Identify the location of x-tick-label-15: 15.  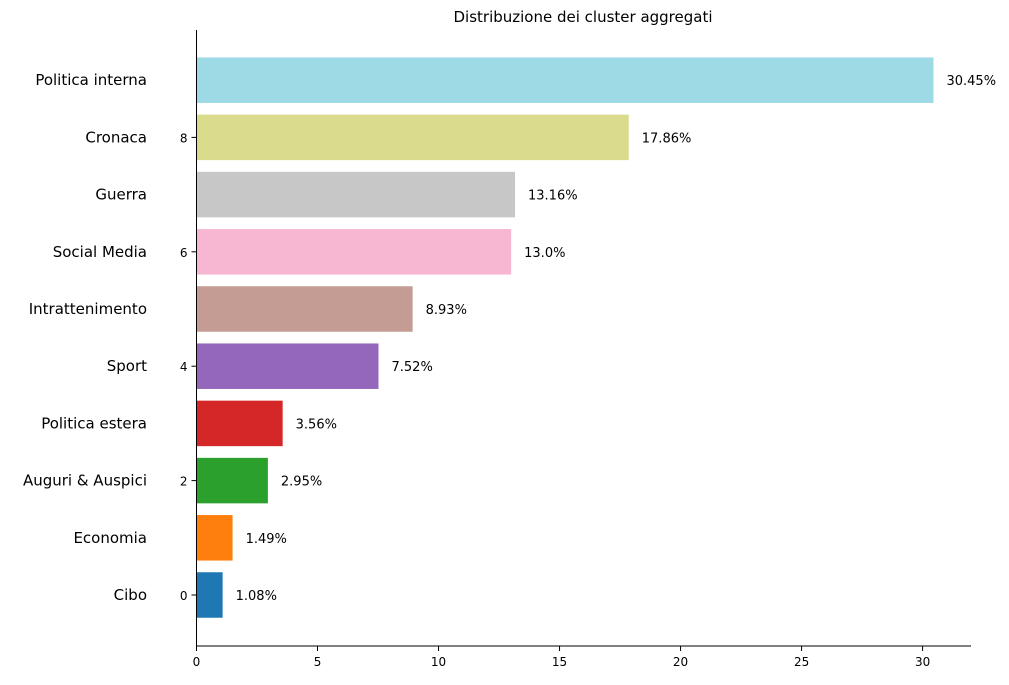
(559, 662).